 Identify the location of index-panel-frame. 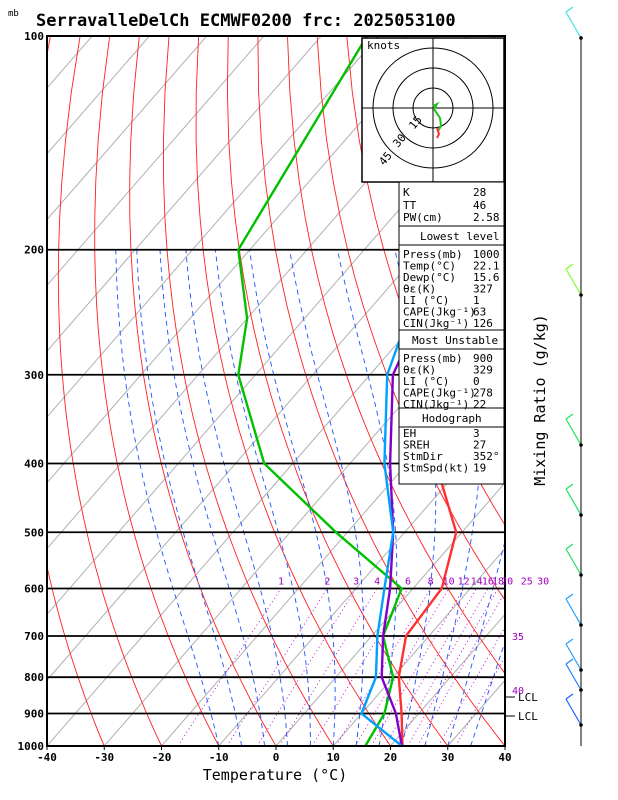
(451, 333).